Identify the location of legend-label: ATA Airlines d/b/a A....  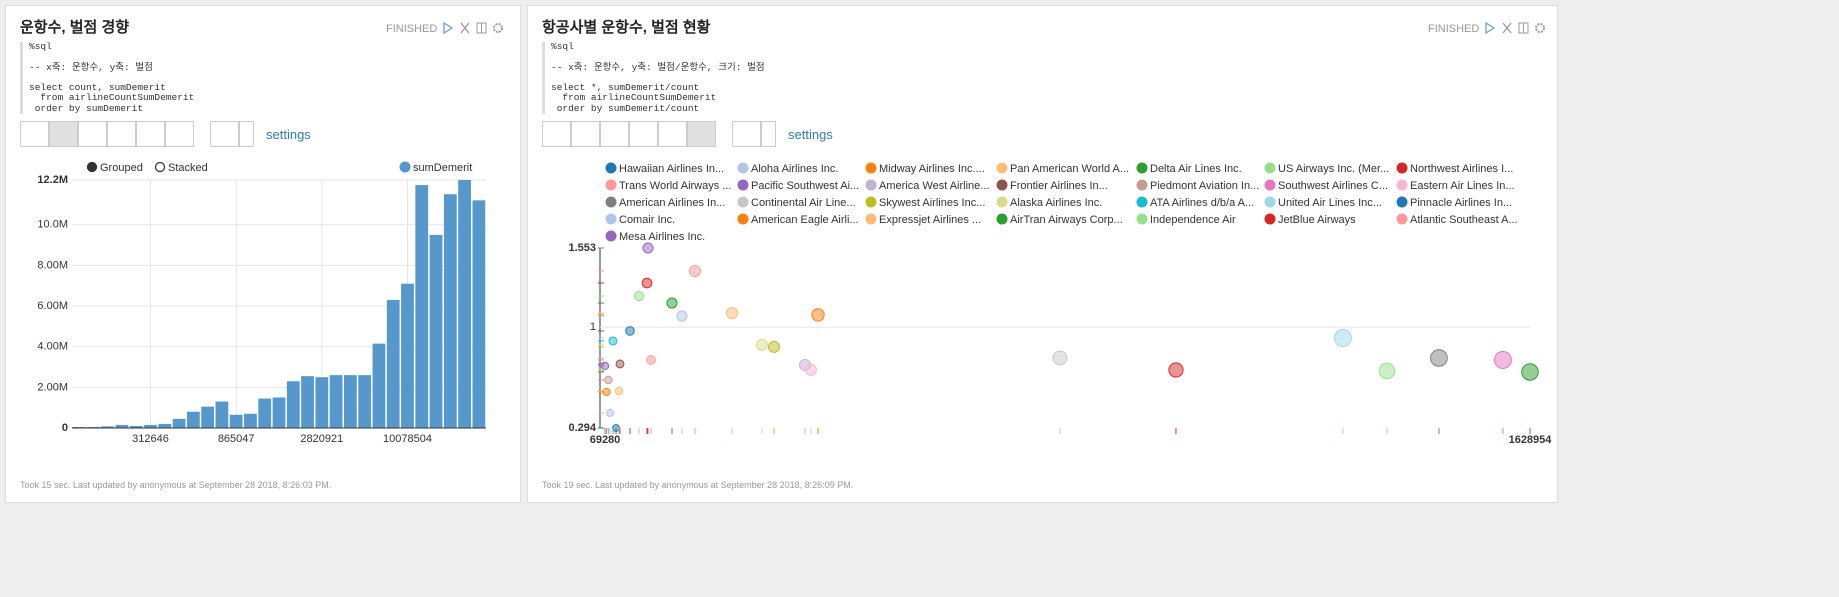
(1202, 203).